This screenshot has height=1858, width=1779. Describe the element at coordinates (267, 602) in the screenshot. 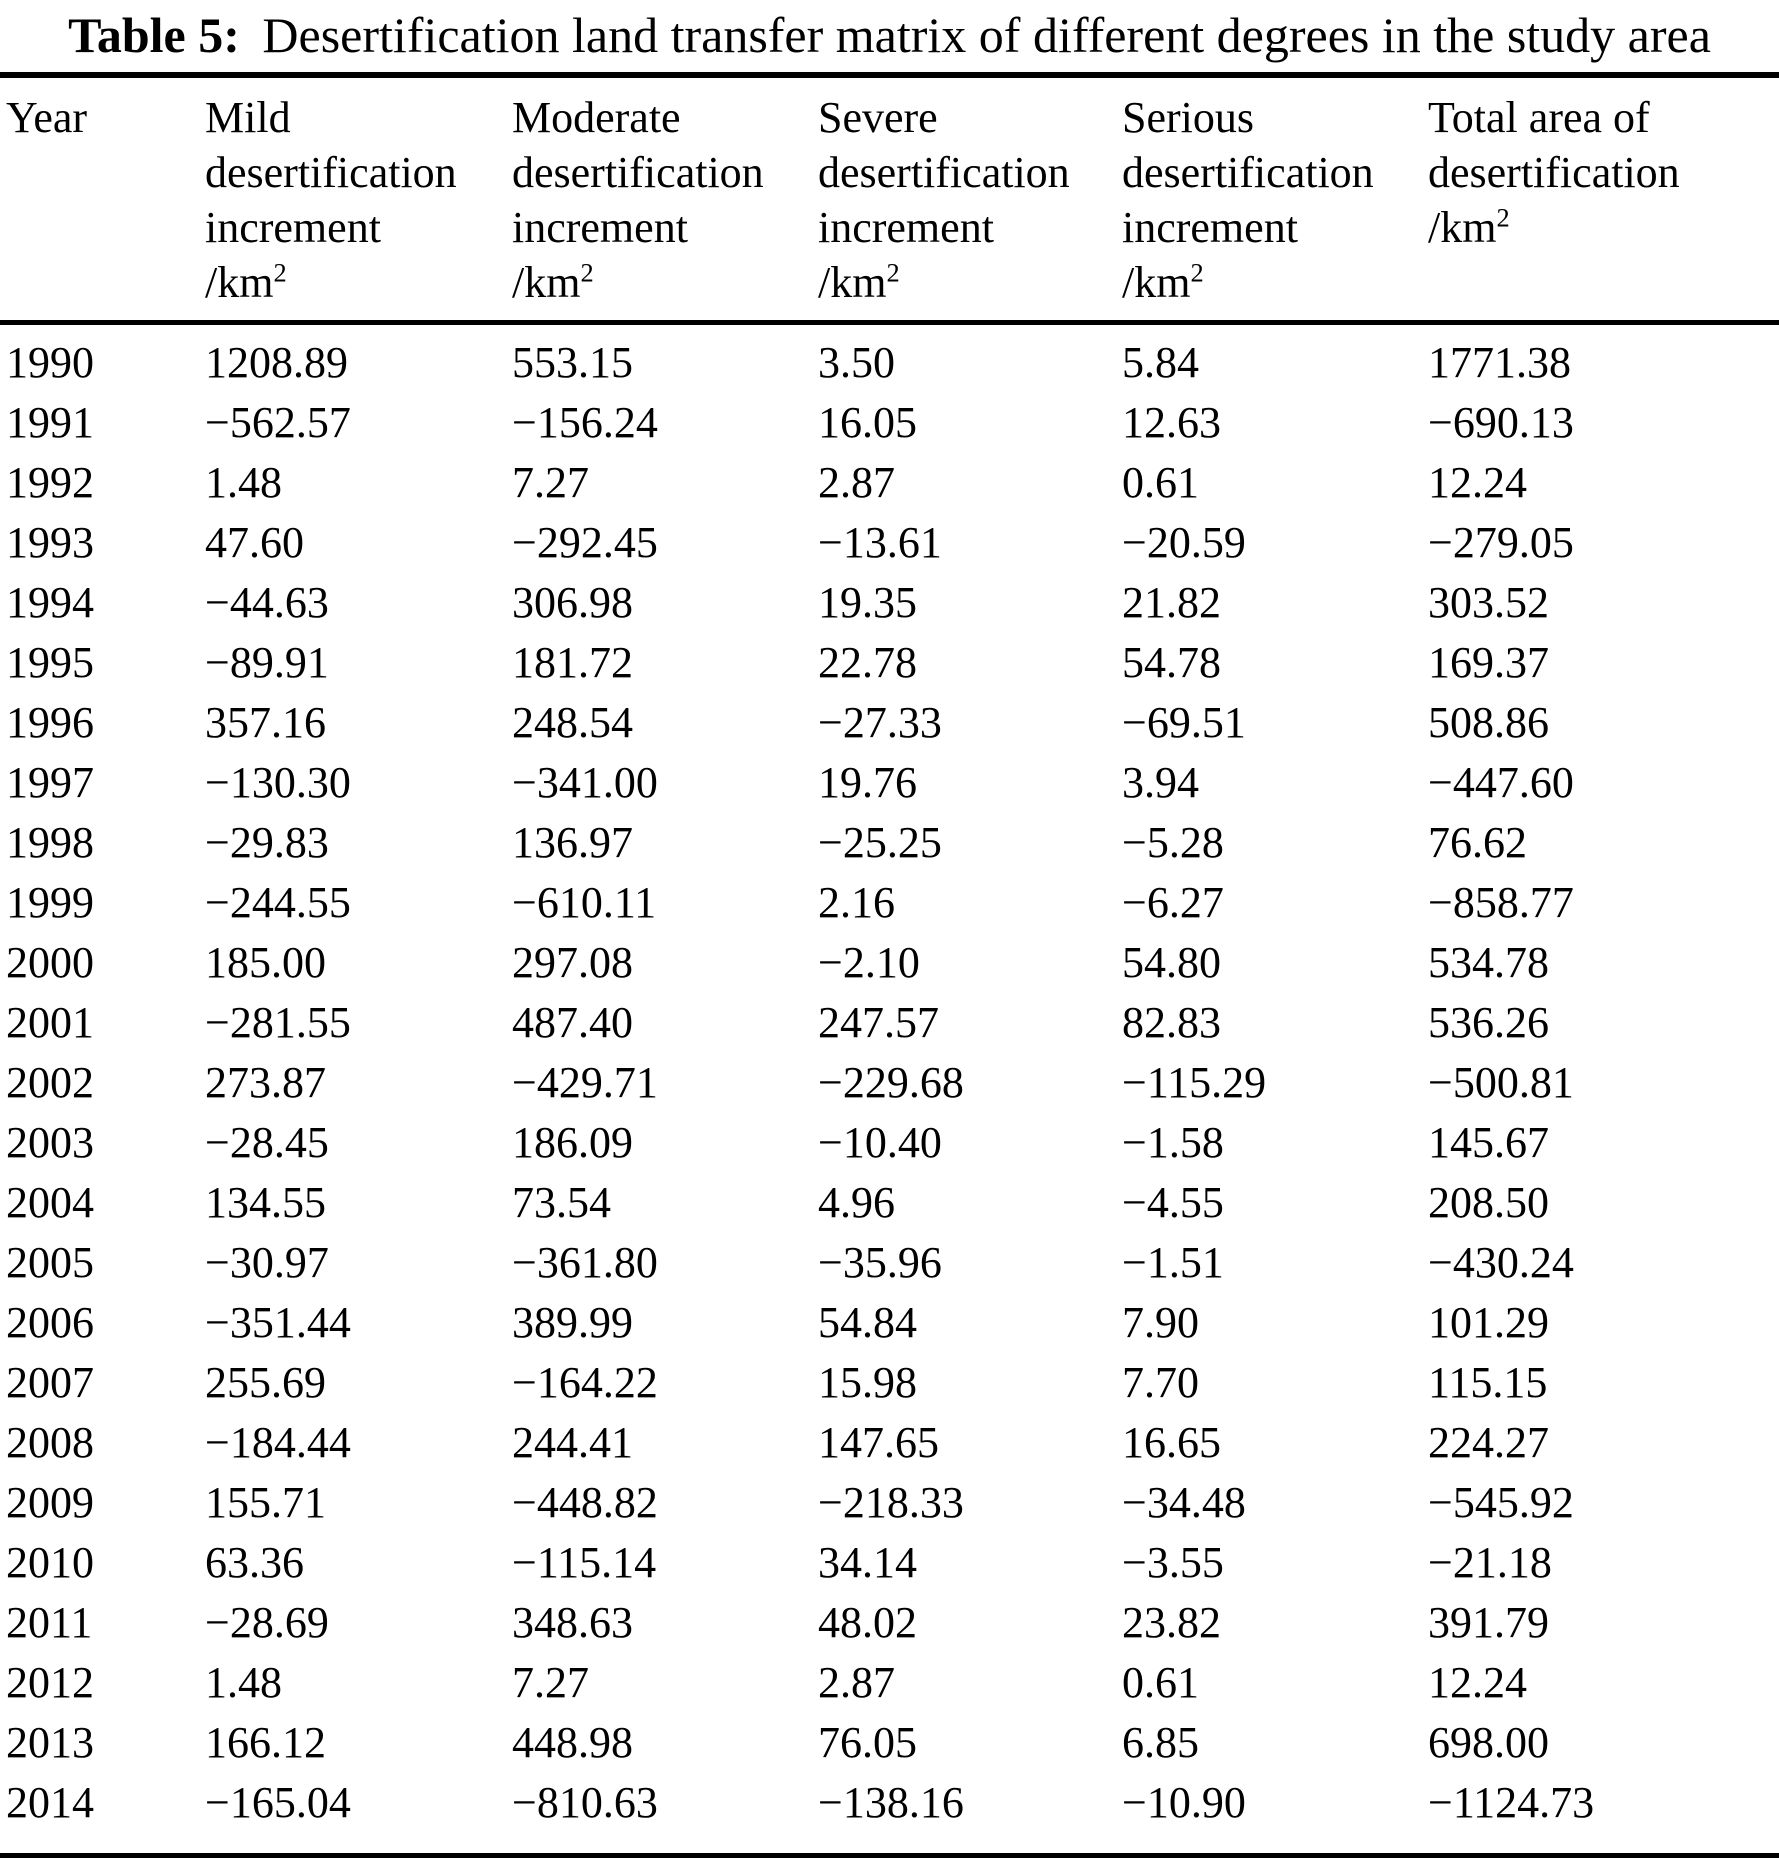

I see `value-cell: −44.63` at that location.